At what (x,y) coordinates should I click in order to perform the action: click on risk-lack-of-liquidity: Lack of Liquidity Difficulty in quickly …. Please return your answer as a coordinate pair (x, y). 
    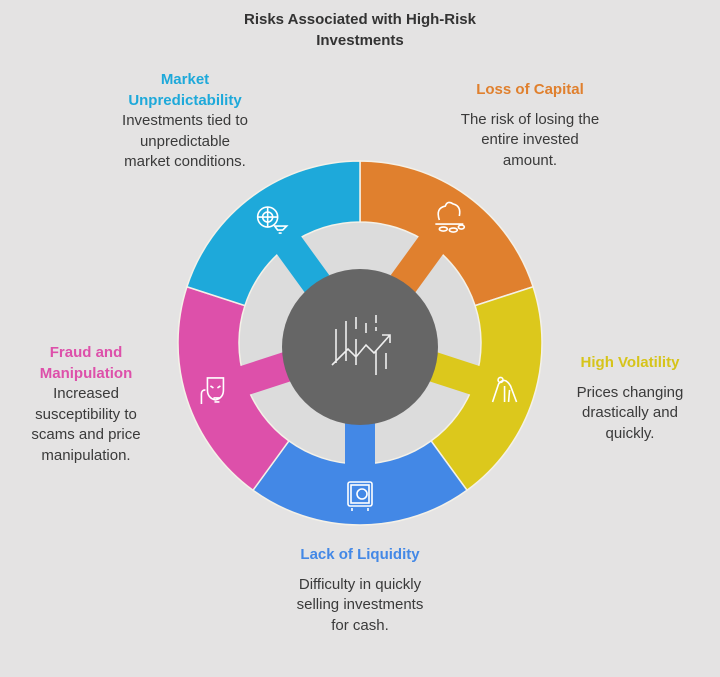
    Looking at the image, I should click on (360, 590).